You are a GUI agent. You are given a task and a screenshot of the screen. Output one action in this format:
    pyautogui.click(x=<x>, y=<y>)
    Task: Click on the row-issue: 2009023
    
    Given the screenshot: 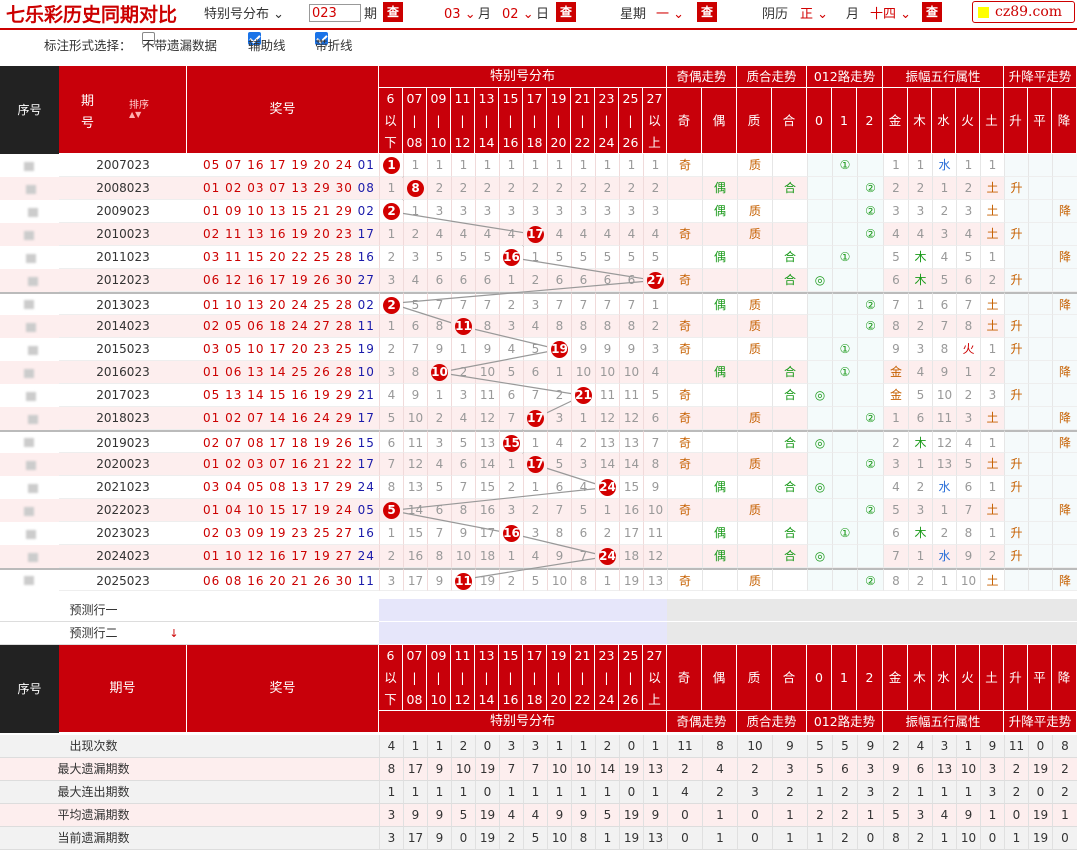 What is the action you would take?
    pyautogui.click(x=123, y=211)
    